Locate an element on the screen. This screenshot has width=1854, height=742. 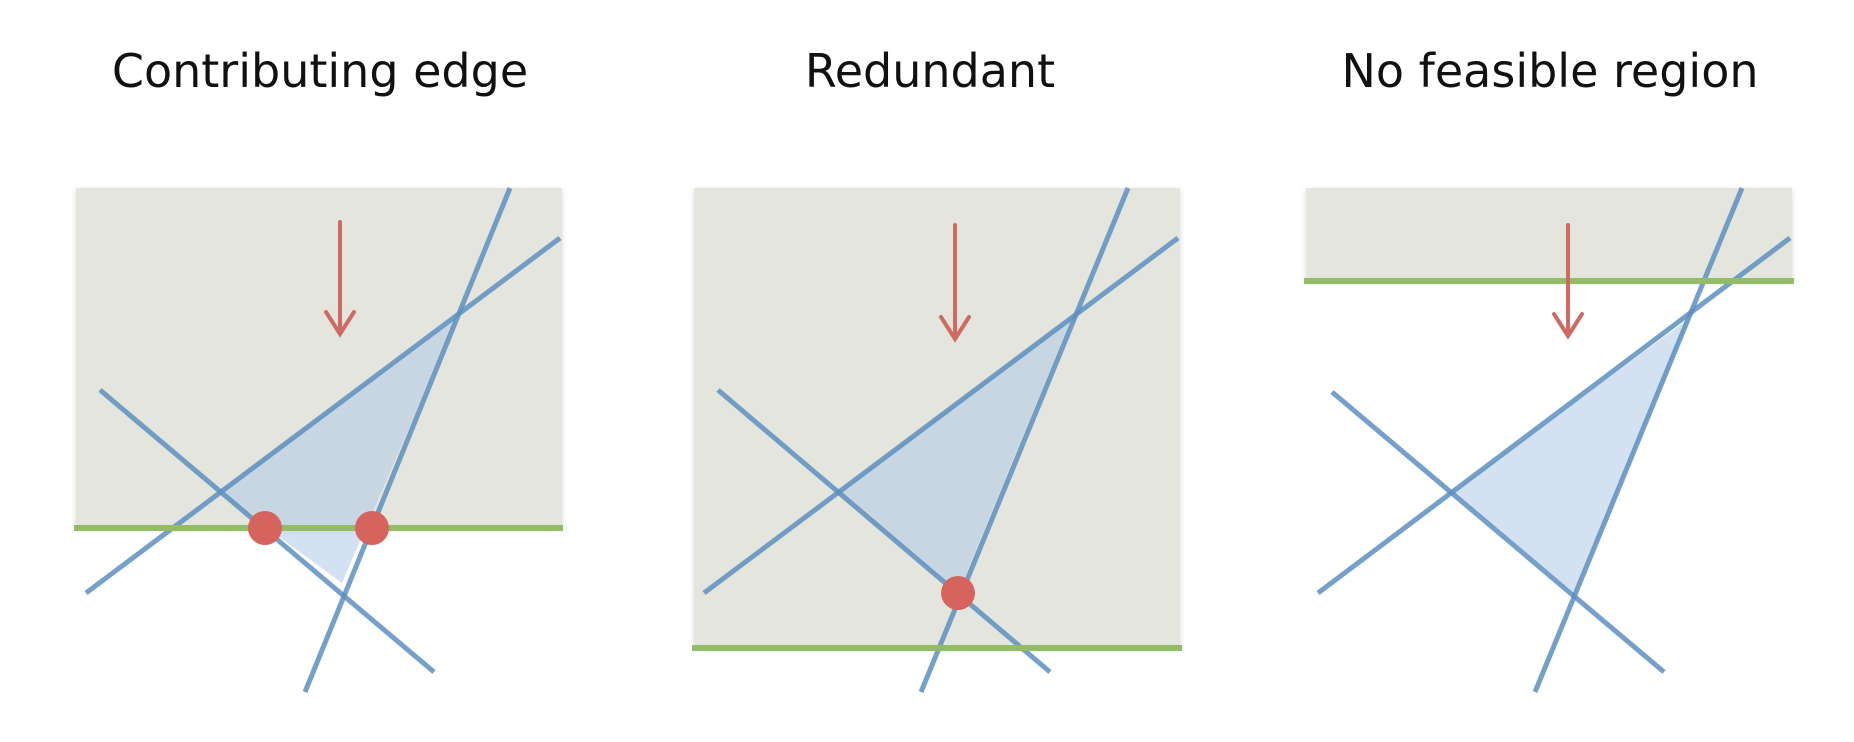
panel-title-no-feasible-region: No feasible region is located at coordinates (1550, 71).